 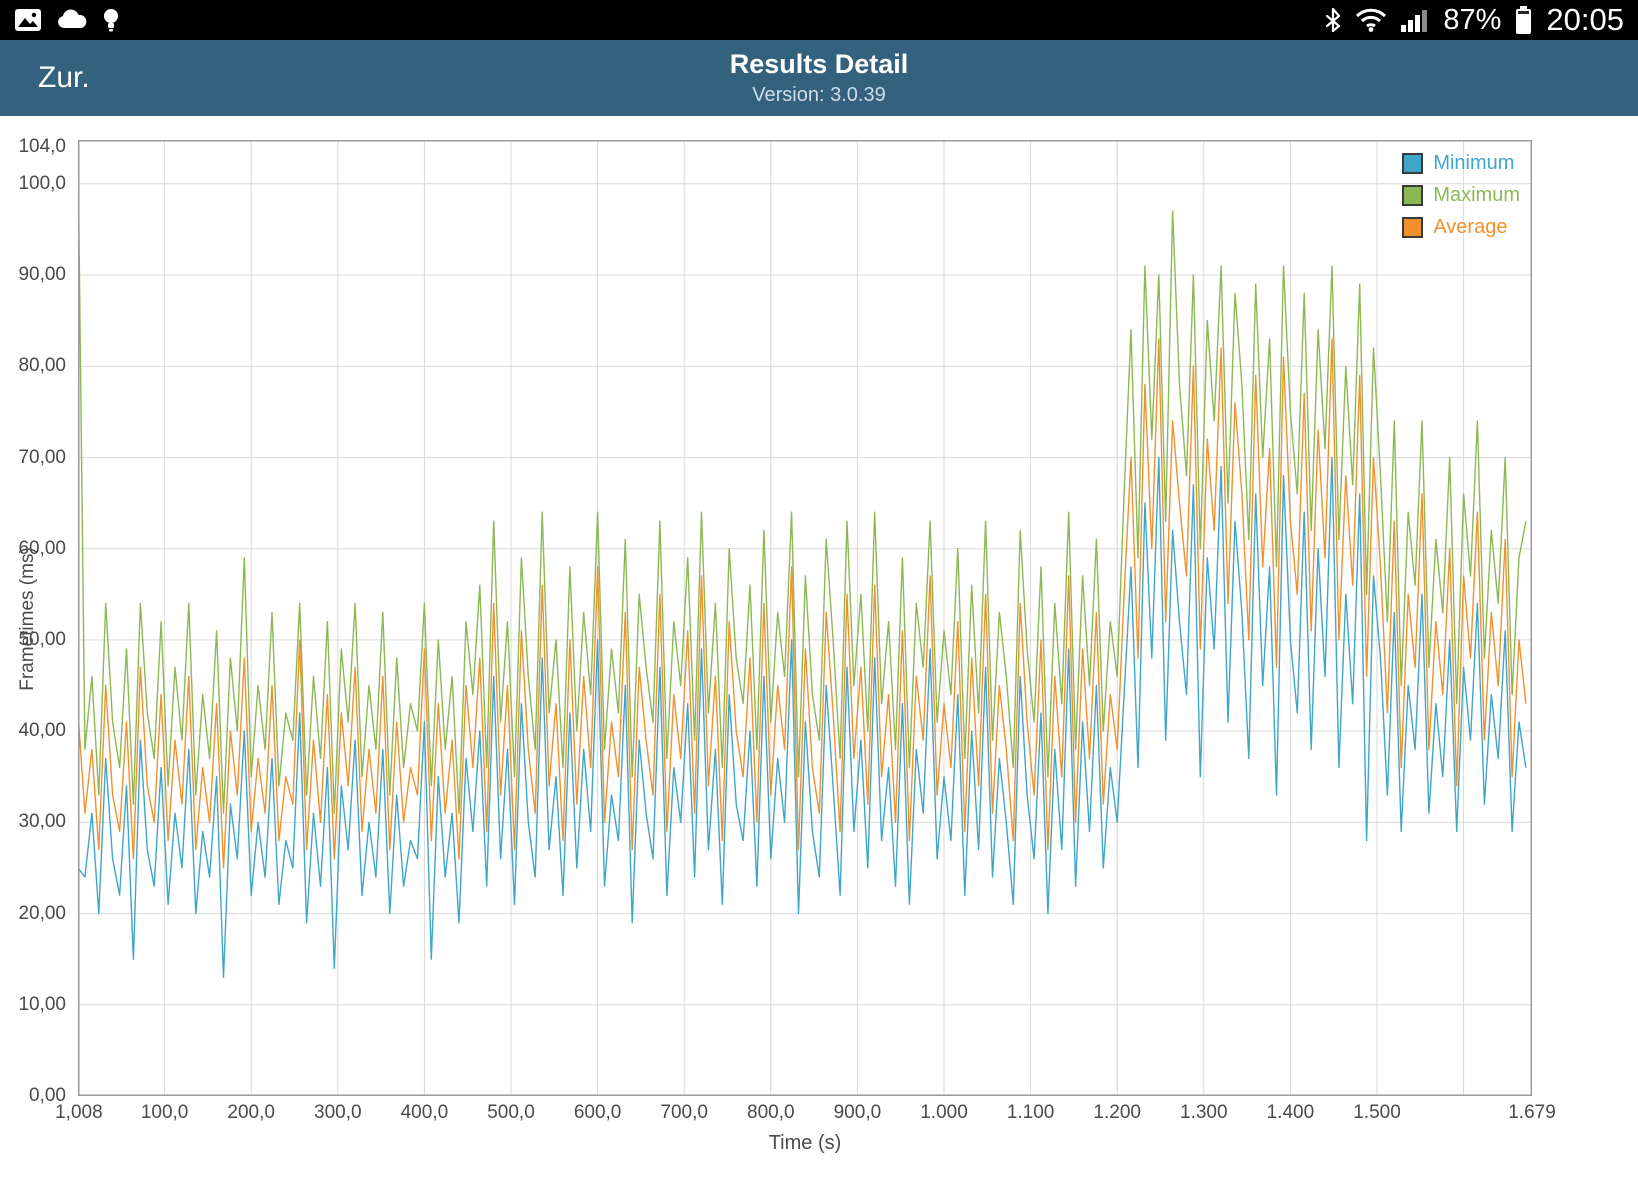 I want to click on y-tick: 104,0, so click(x=42, y=147).